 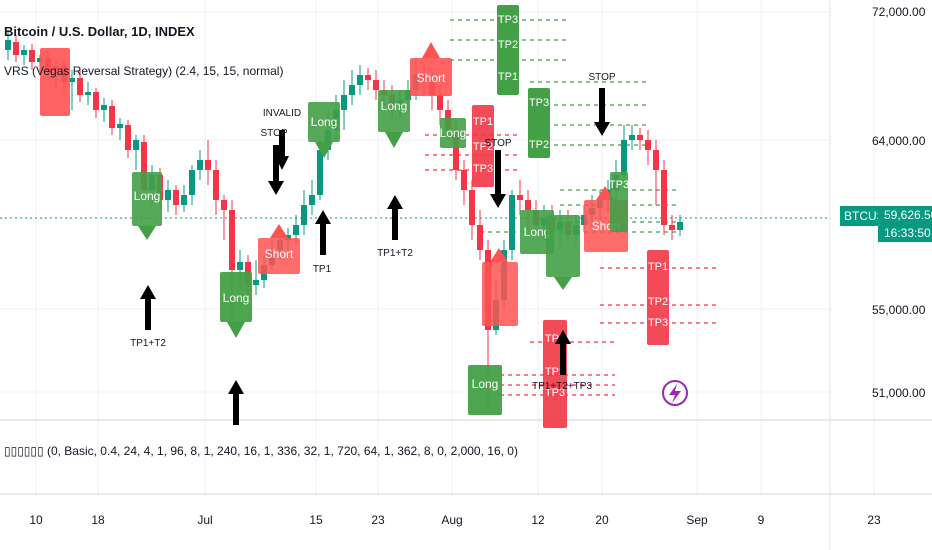 I want to click on flash-icon, so click(x=675, y=393).